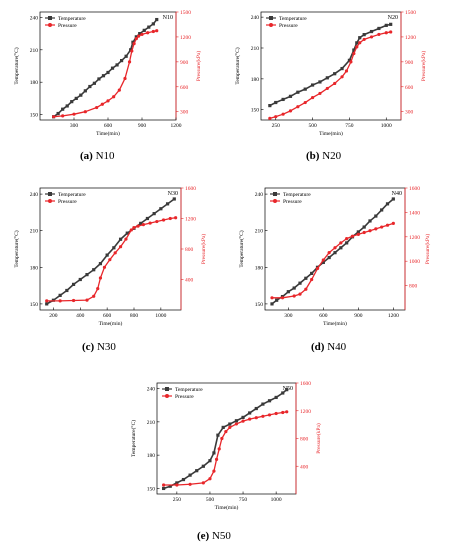 Image resolution: width=458 pixels, height=550 pixels. Describe the element at coordinates (34, 116) in the screenshot. I see `y-tick-label: 150` at that location.